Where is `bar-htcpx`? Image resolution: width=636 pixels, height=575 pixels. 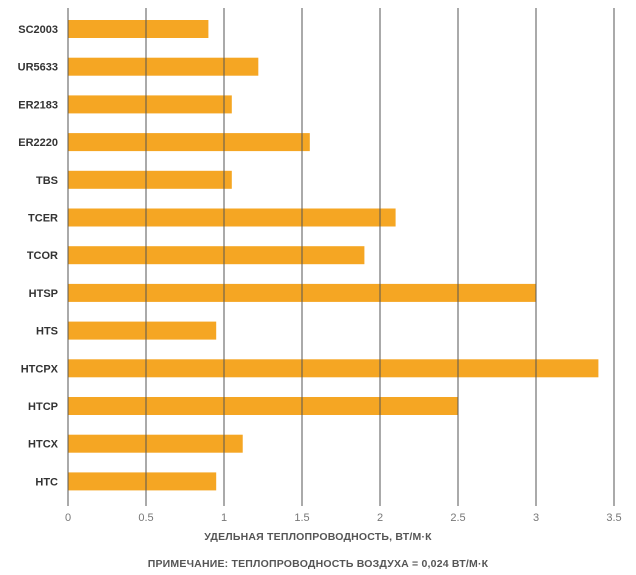 bar-htcpx is located at coordinates (333, 368).